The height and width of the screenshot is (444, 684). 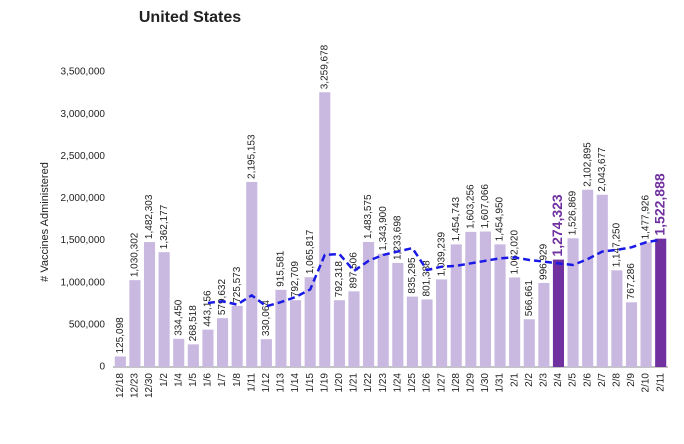 What do you see at coordinates (83, 240) in the screenshot?
I see `y-tick-label: 1,500,000` at bounding box center [83, 240].